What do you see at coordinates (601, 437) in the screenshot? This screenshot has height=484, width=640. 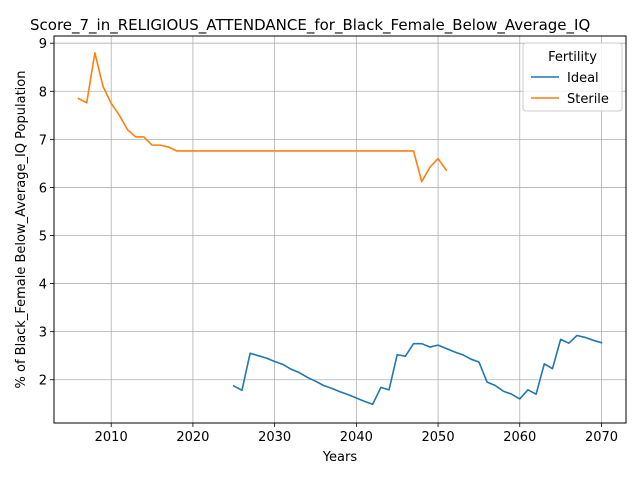 I see `x-tick-label: 2070` at bounding box center [601, 437].